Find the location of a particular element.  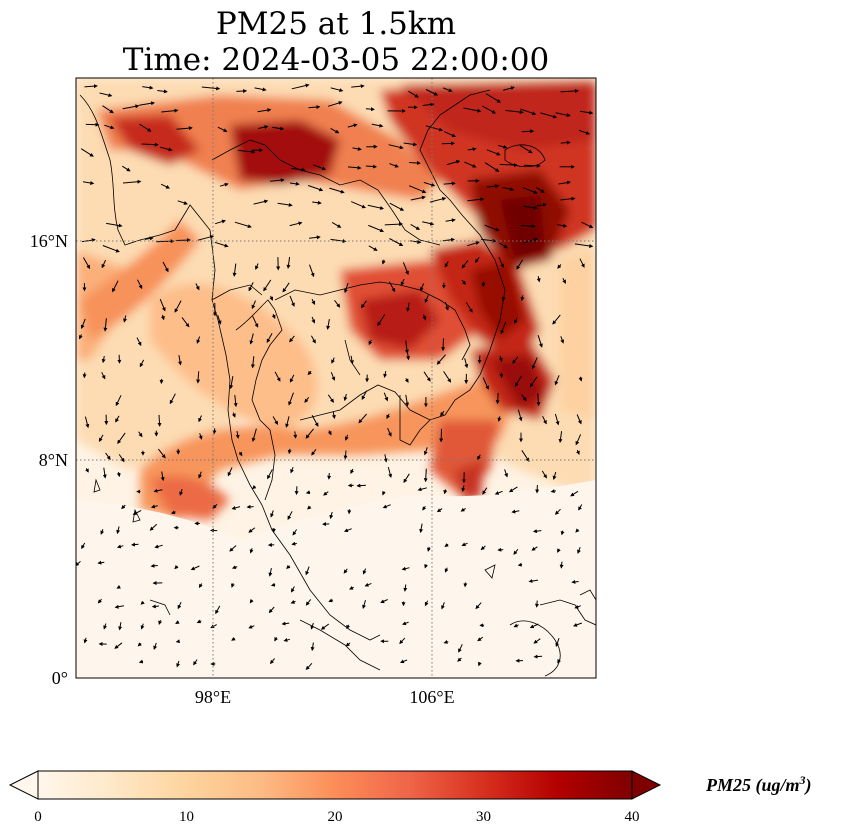

y-tick-8n: 8°N is located at coordinates (53, 460).